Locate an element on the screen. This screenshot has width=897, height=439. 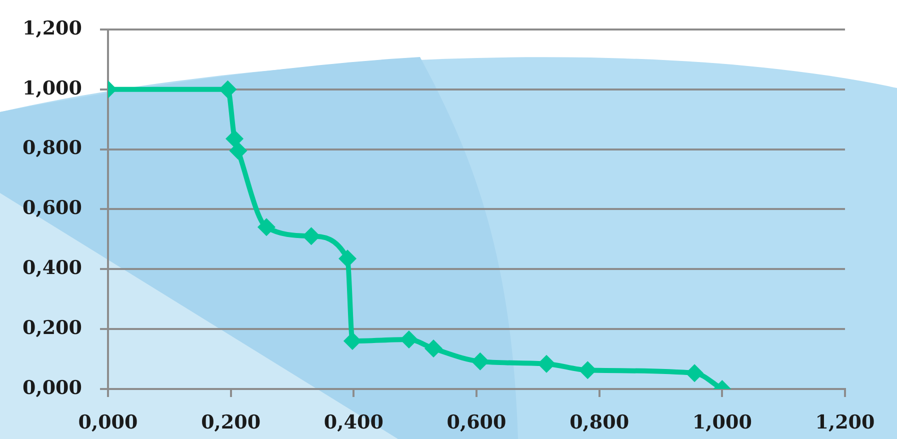
y-tick-label: 1,000 is located at coordinates (52, 88).